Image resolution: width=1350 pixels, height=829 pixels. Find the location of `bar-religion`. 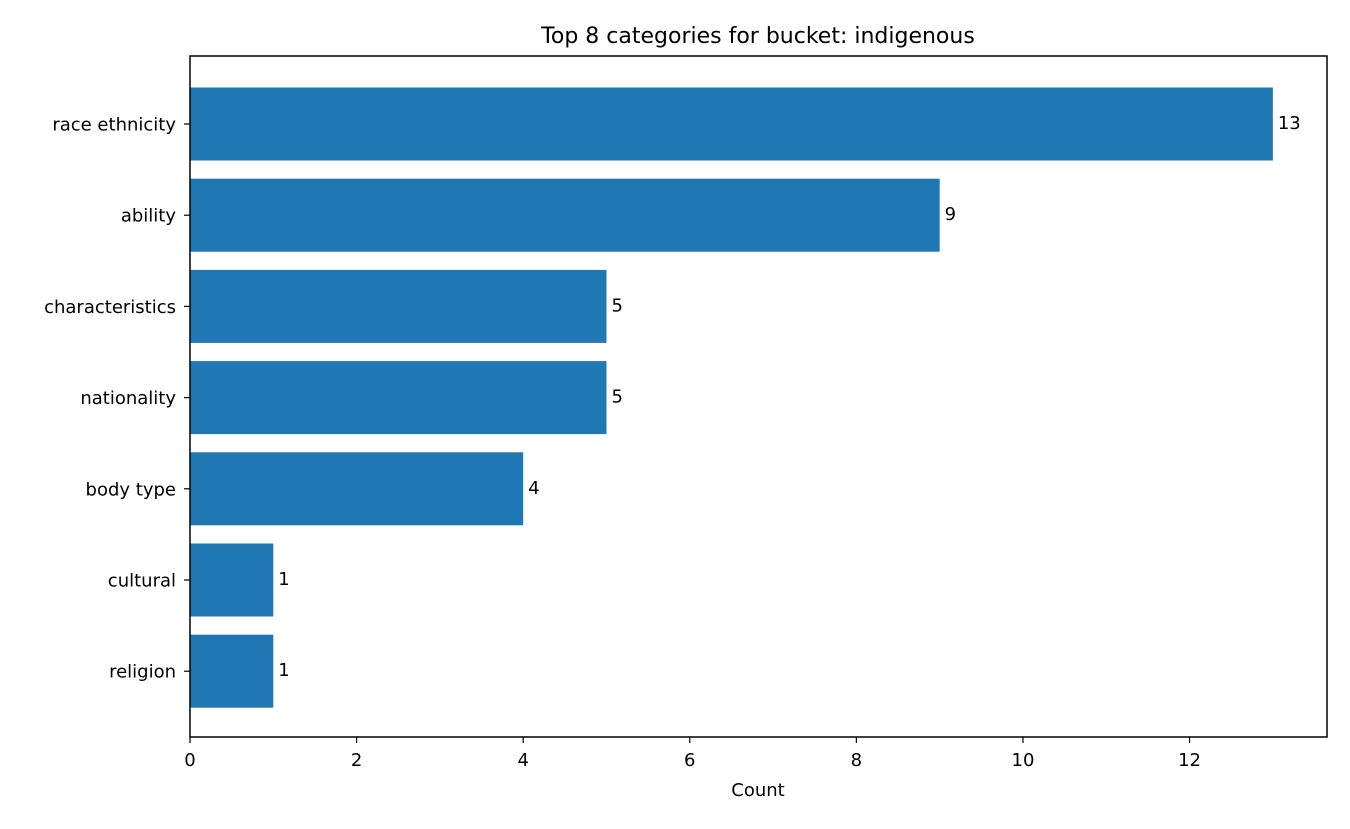

bar-religion is located at coordinates (232, 671).